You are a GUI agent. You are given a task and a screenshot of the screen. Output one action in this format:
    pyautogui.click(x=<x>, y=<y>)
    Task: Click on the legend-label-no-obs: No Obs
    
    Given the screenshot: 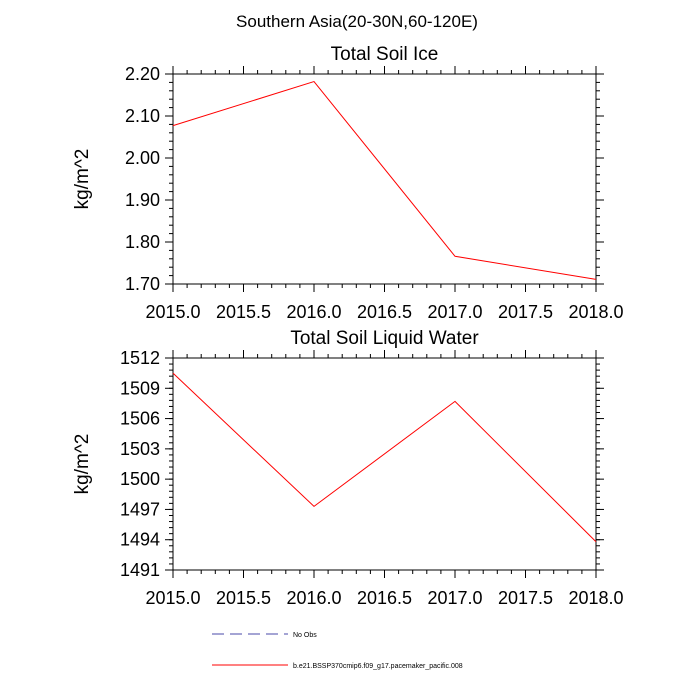 What is the action you would take?
    pyautogui.click(x=305, y=635)
    